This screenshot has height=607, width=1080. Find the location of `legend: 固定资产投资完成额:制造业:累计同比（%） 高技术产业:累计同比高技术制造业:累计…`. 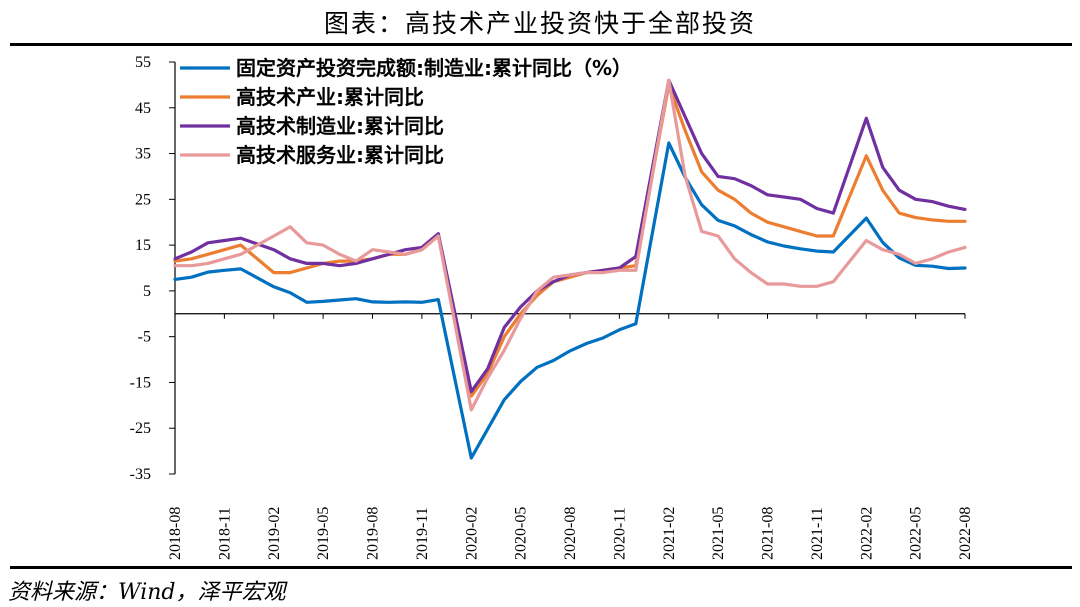

legend: 固定资产投资完成额:制造业:累计同比（%） 高技术产业:累计同比高技术制造业:累计… is located at coordinates (406, 111).